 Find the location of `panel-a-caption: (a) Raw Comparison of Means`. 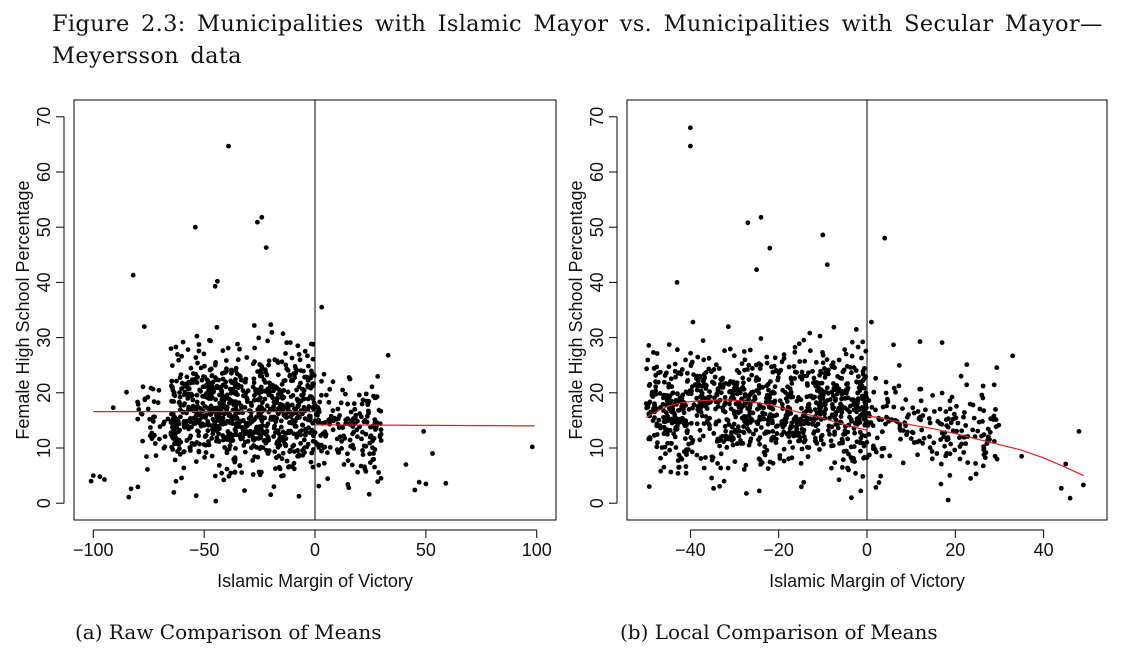

panel-a-caption: (a) Raw Comparison of Means is located at coordinates (228, 632).